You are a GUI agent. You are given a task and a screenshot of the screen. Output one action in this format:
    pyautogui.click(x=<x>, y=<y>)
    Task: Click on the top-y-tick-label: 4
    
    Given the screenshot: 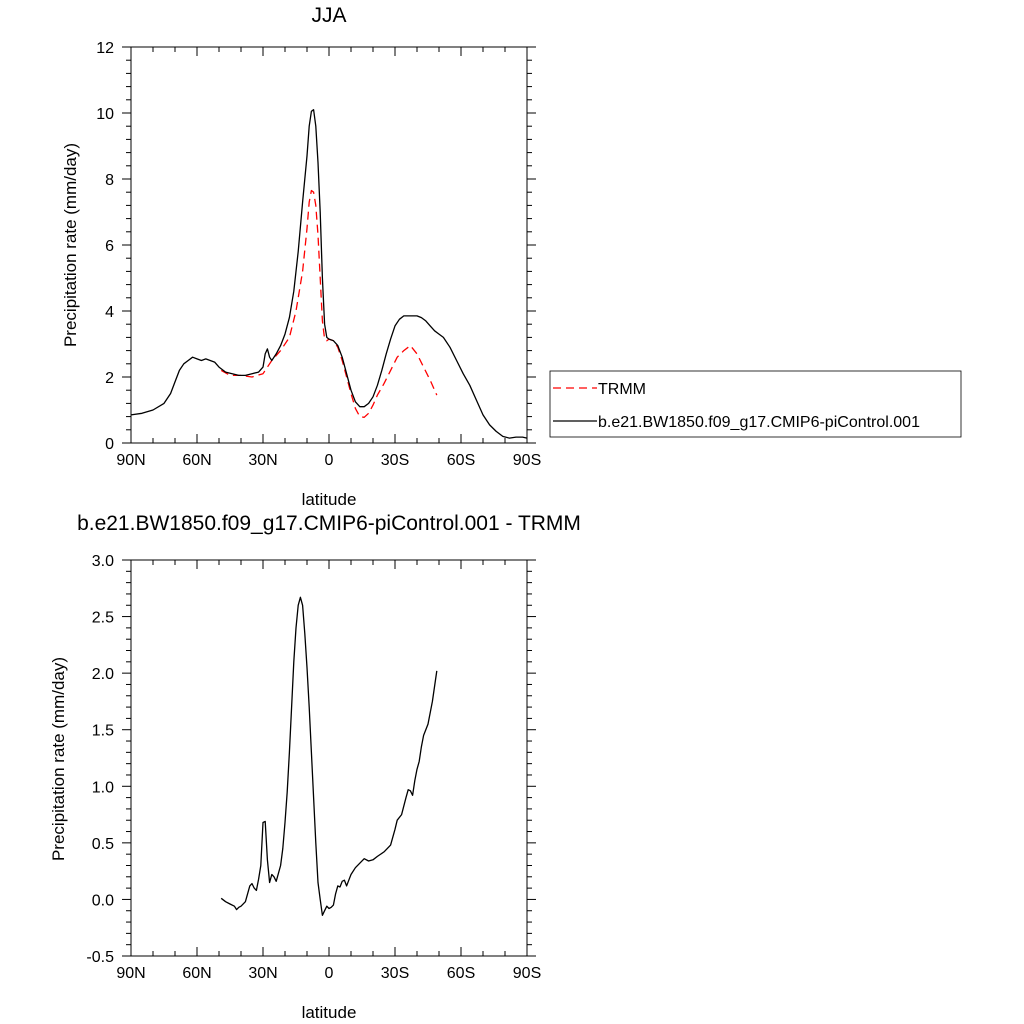 What is the action you would take?
    pyautogui.click(x=109, y=312)
    